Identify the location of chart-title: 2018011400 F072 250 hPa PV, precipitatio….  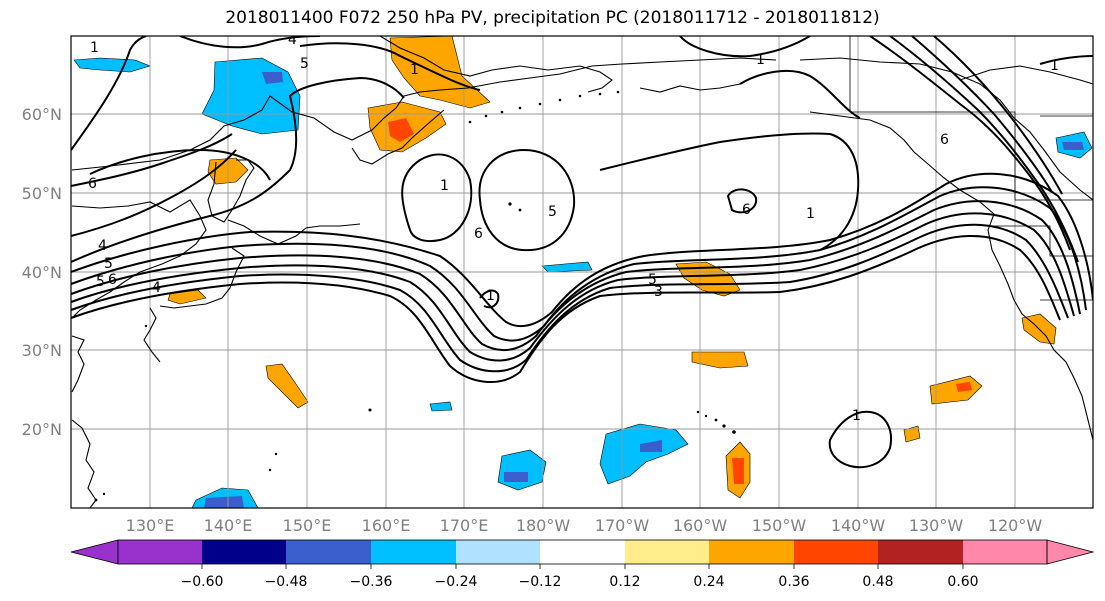
(552, 18).